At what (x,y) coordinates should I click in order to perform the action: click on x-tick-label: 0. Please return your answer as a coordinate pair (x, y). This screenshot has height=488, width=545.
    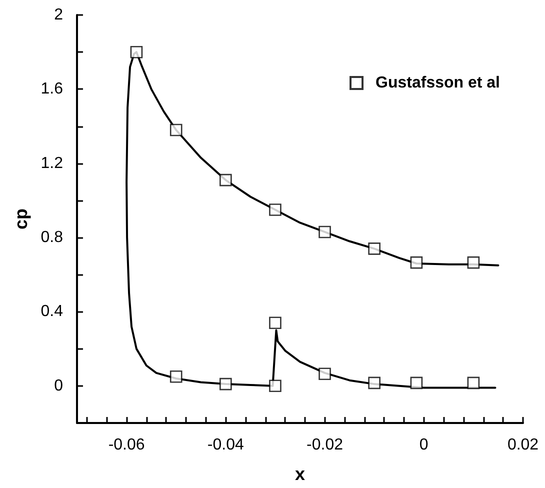
    Looking at the image, I should click on (423, 445).